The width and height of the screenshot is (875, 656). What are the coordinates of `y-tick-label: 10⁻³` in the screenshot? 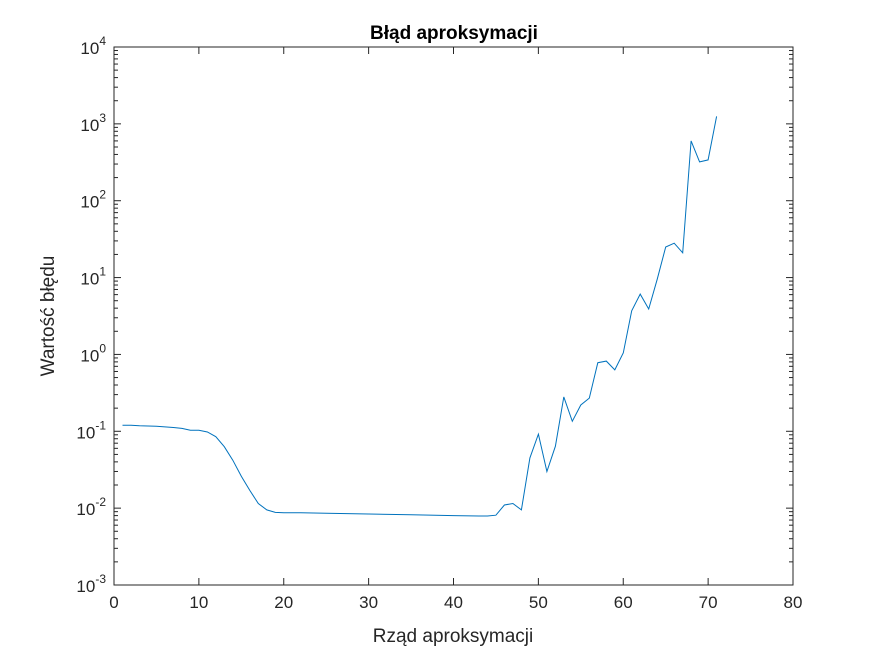 It's located at (91, 584).